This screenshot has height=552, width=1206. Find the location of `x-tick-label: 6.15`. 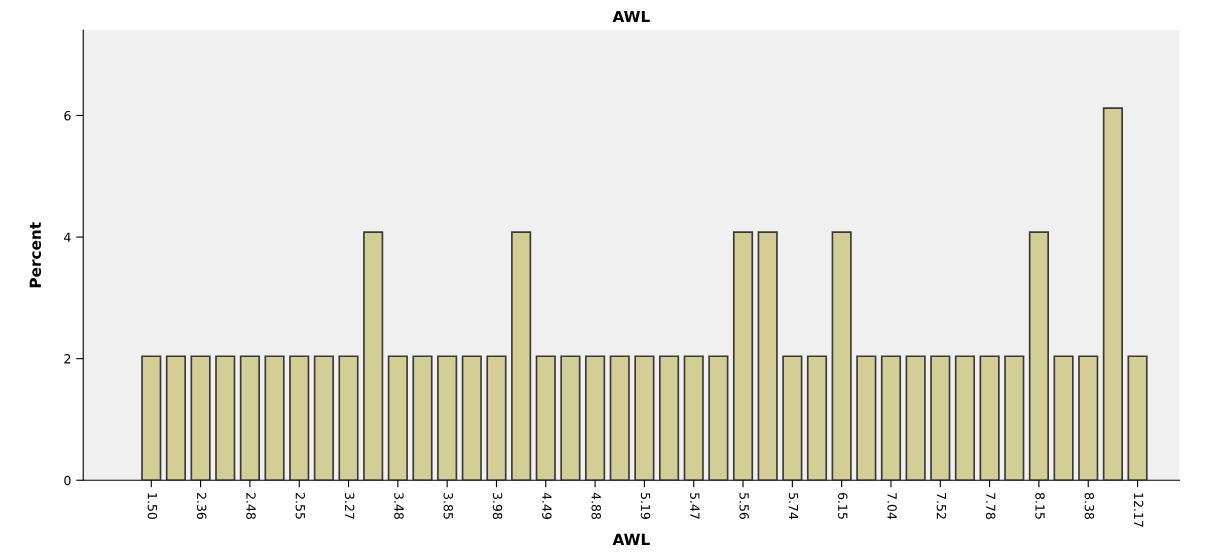

x-tick-label: 6.15 is located at coordinates (843, 505).